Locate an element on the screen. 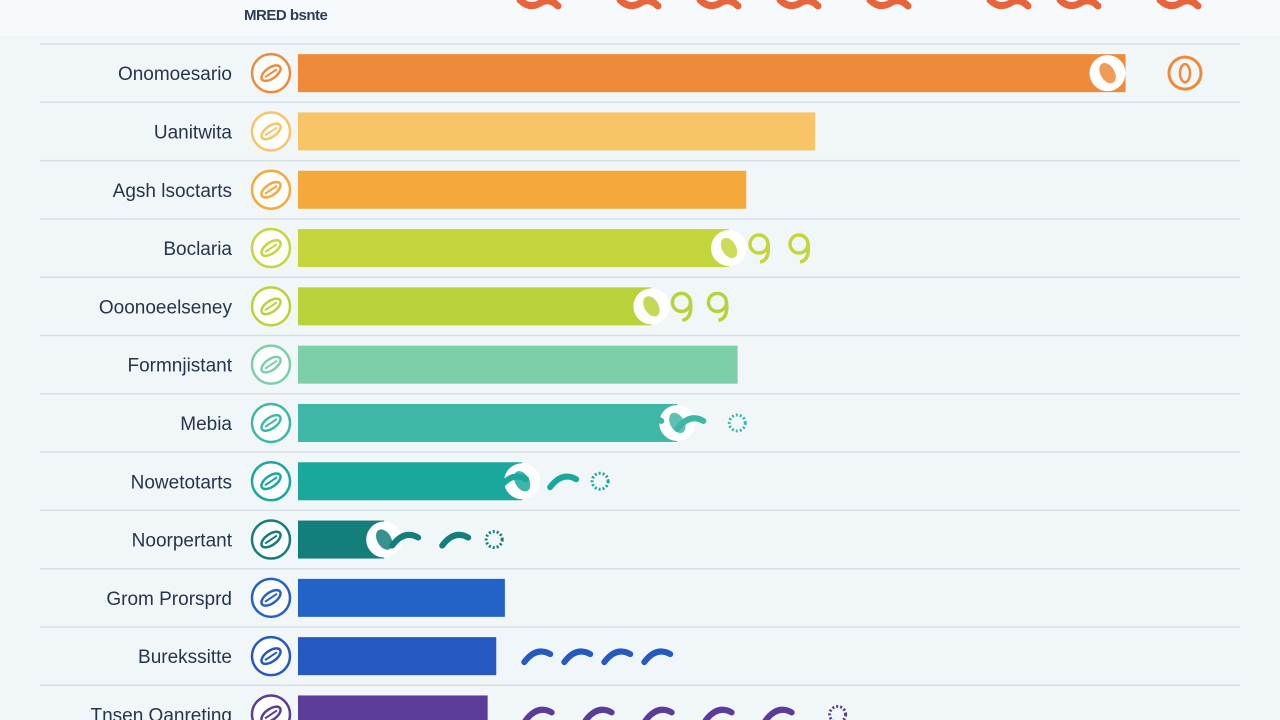 Image resolution: width=1280 pixels, height=720 pixels. category-label: Ooonoeelseney is located at coordinates (166, 307).